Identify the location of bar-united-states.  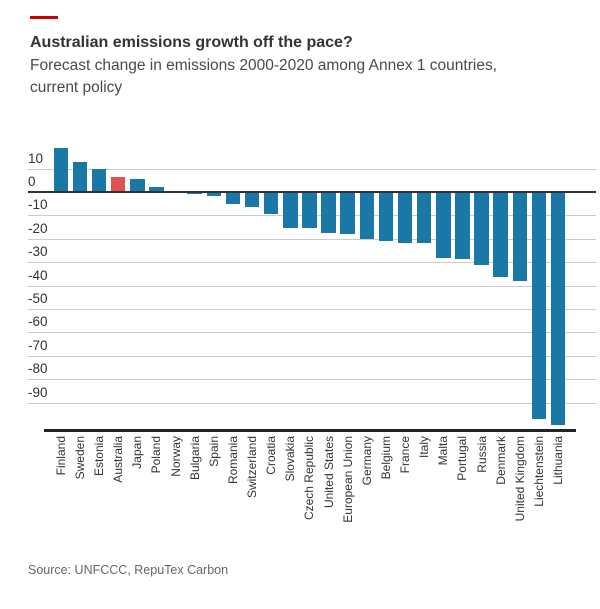
(328, 212).